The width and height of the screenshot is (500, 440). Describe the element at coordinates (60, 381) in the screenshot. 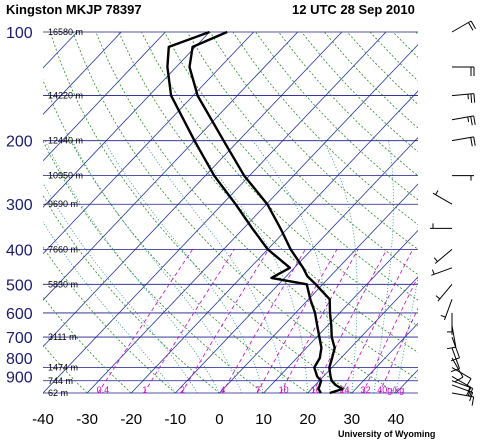

I see `height-label: 744 m` at that location.